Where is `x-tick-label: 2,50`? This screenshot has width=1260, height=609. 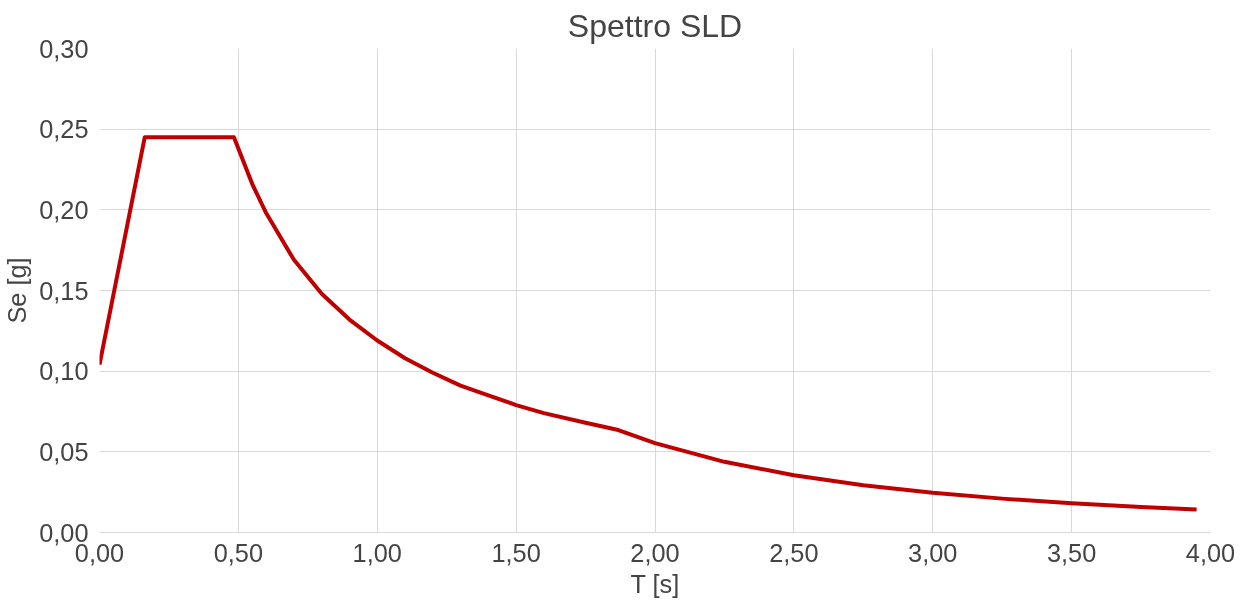
x-tick-label: 2,50 is located at coordinates (794, 552).